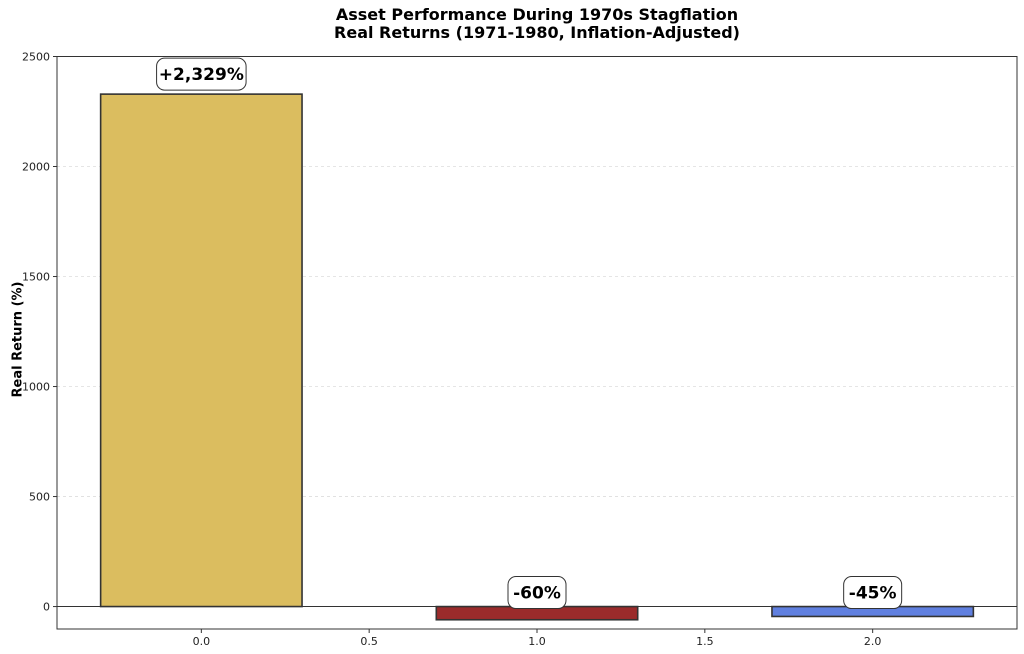 Image resolution: width=1024 pixels, height=654 pixels. Describe the element at coordinates (36, 277) in the screenshot. I see `y-tick-label: 1500` at that location.